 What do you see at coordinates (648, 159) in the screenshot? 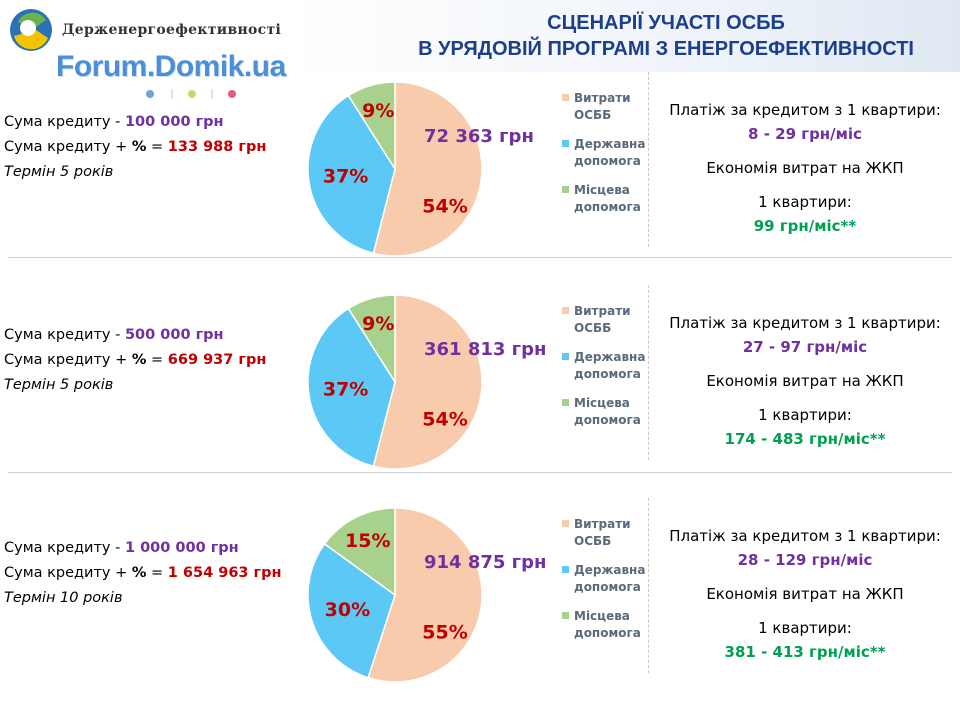
I see `vertical-separator` at bounding box center [648, 159].